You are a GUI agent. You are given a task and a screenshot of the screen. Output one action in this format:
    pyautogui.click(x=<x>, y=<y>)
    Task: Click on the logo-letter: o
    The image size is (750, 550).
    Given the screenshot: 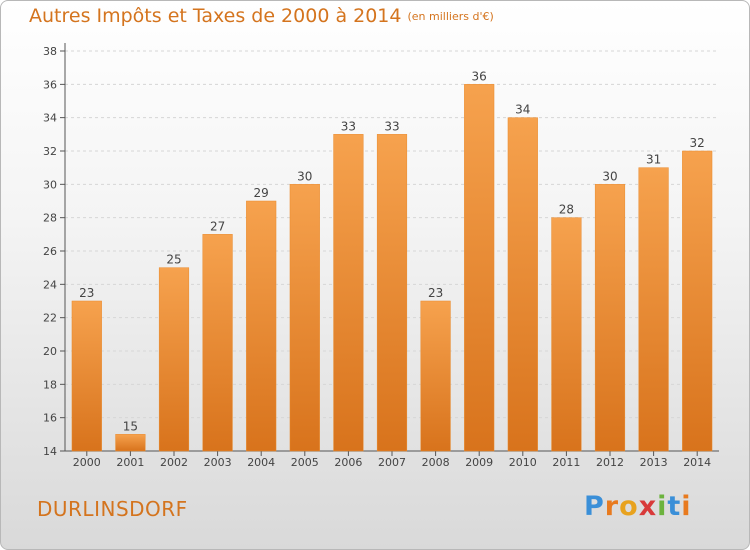 What is the action you would take?
    pyautogui.click(x=629, y=506)
    